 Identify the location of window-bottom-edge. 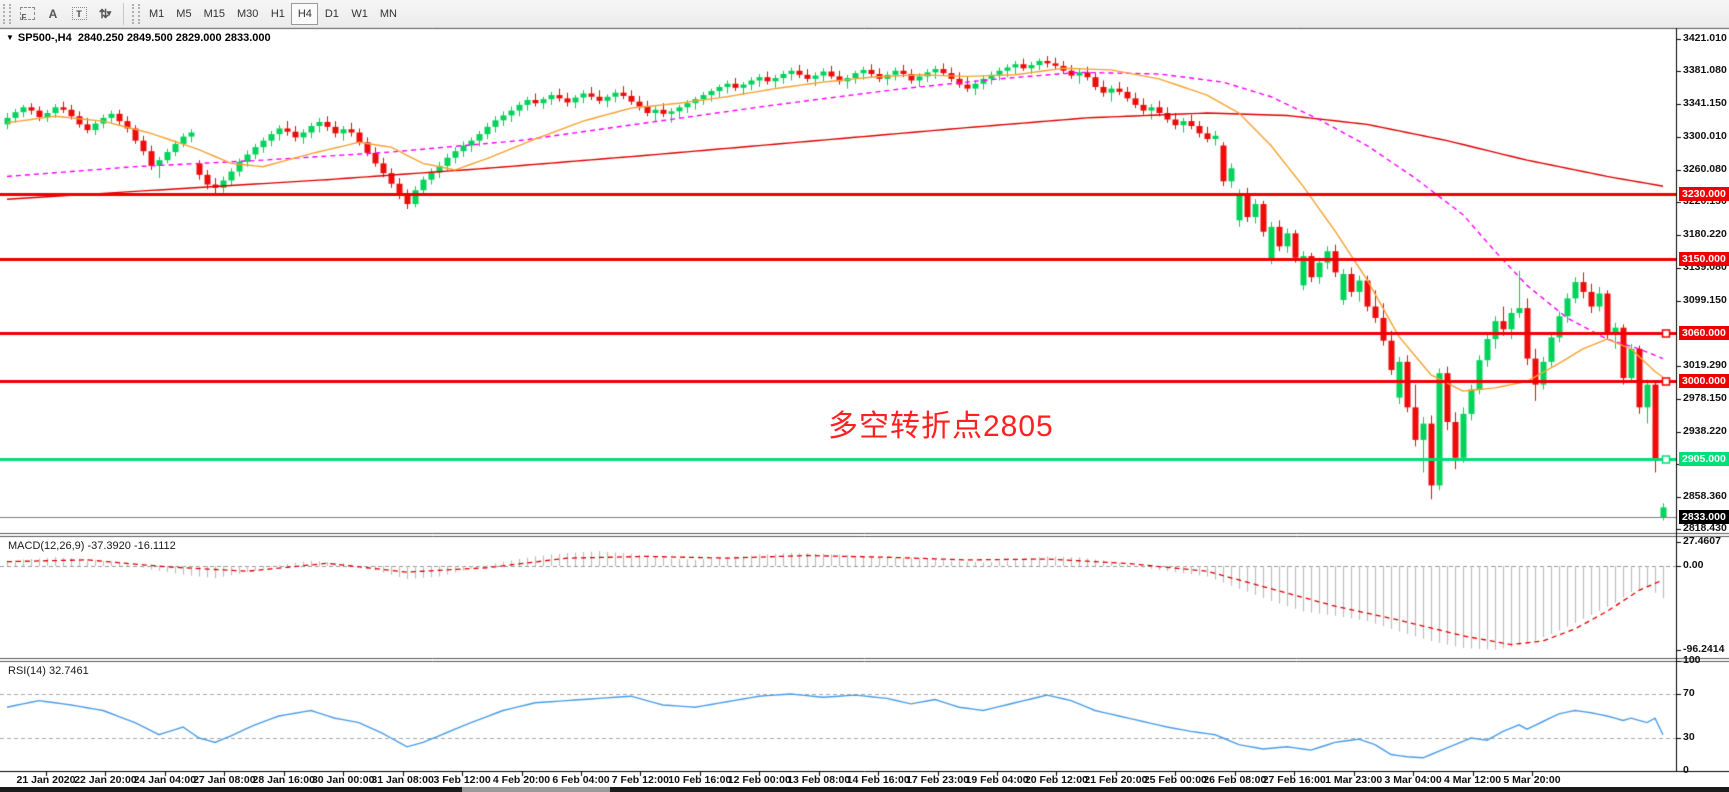
(864, 789).